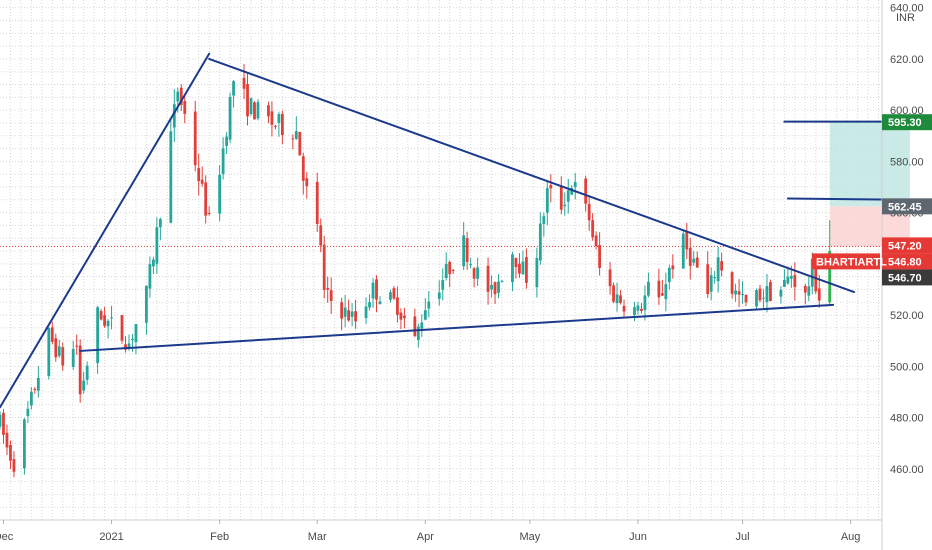 This screenshot has height=550, width=932. I want to click on risk-reward-zones, so click(869, 184).